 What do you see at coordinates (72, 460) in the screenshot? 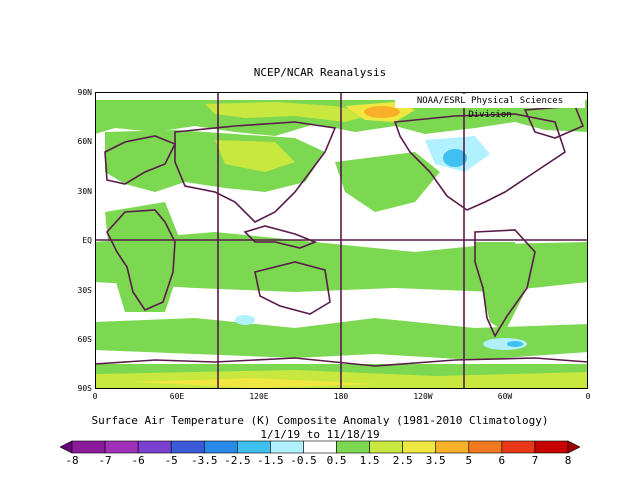
I see `colorbar-label: -8` at bounding box center [72, 460].